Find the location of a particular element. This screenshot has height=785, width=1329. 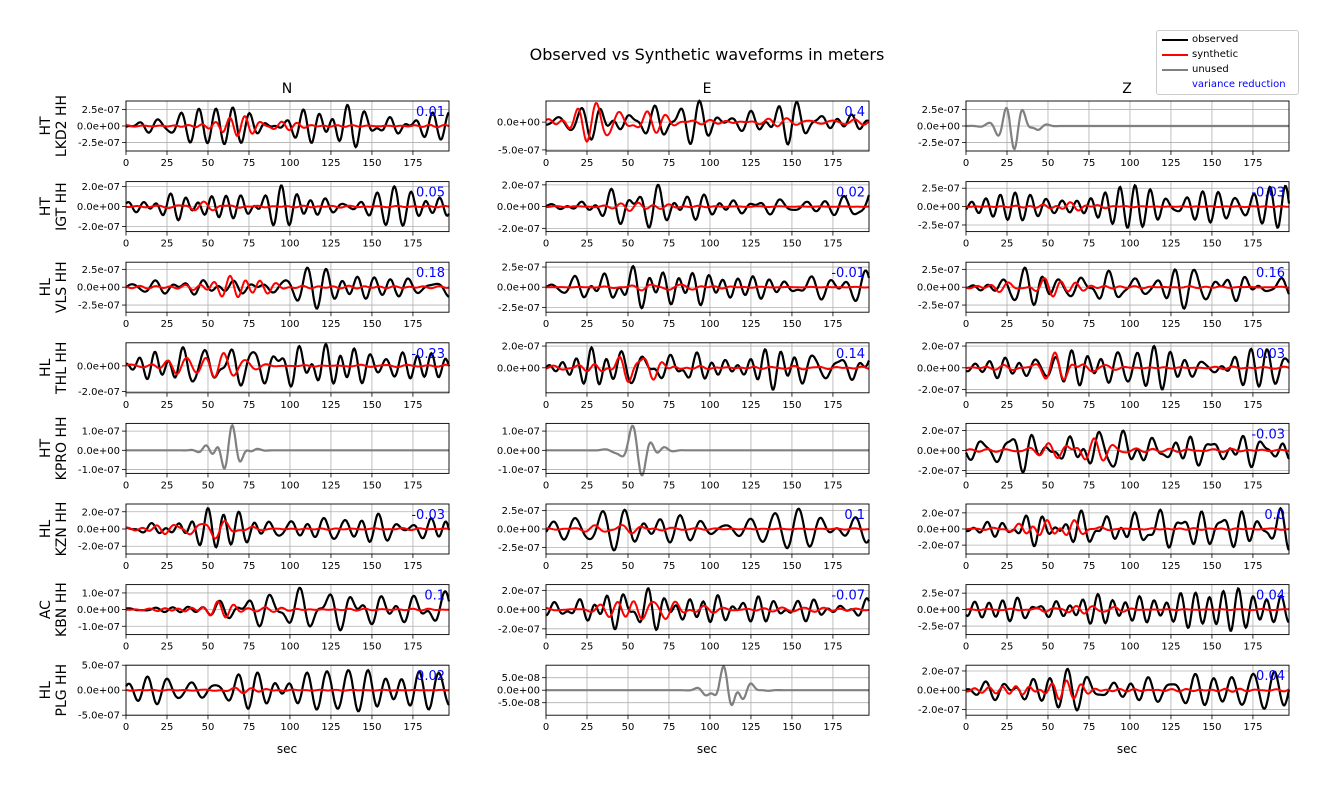

variance-reduction-label: 0.14 is located at coordinates (850, 354).